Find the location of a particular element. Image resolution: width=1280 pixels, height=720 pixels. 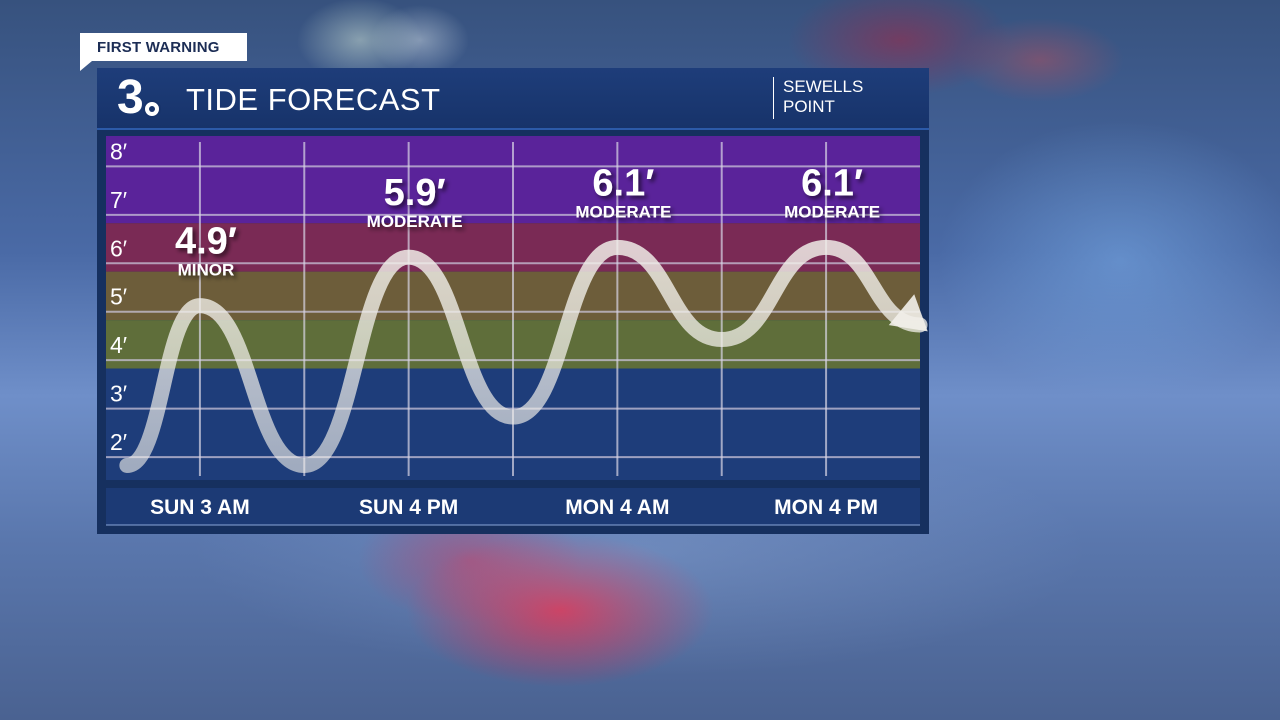

first-warning-tag: FIRST WARNING is located at coordinates (163, 47).